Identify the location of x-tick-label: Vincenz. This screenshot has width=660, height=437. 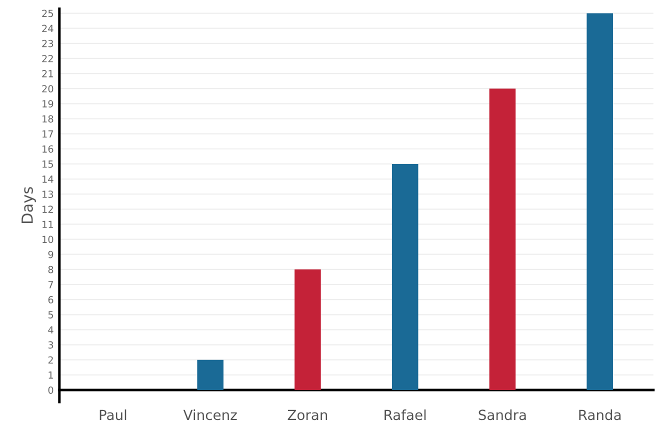
(210, 414).